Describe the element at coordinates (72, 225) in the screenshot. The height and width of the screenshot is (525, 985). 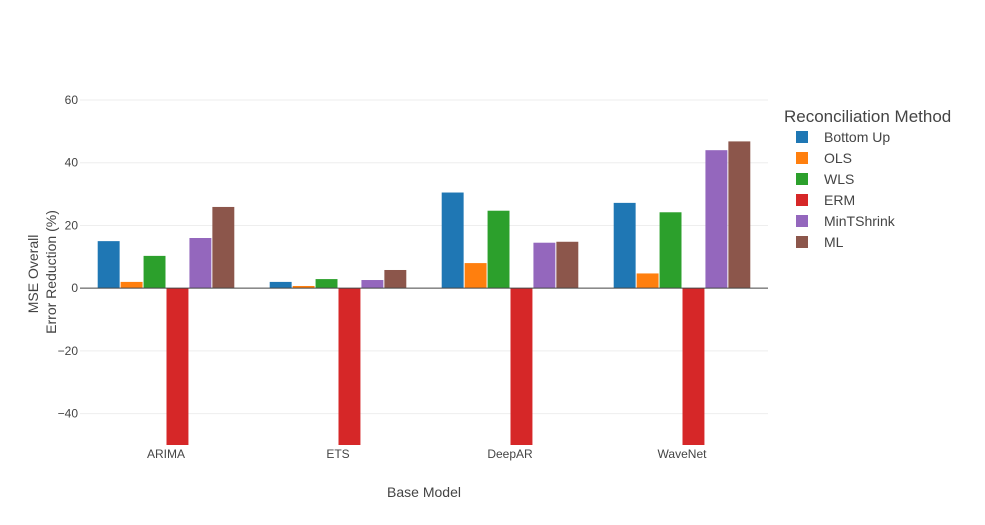
I see `y-tick-label: 20` at that location.